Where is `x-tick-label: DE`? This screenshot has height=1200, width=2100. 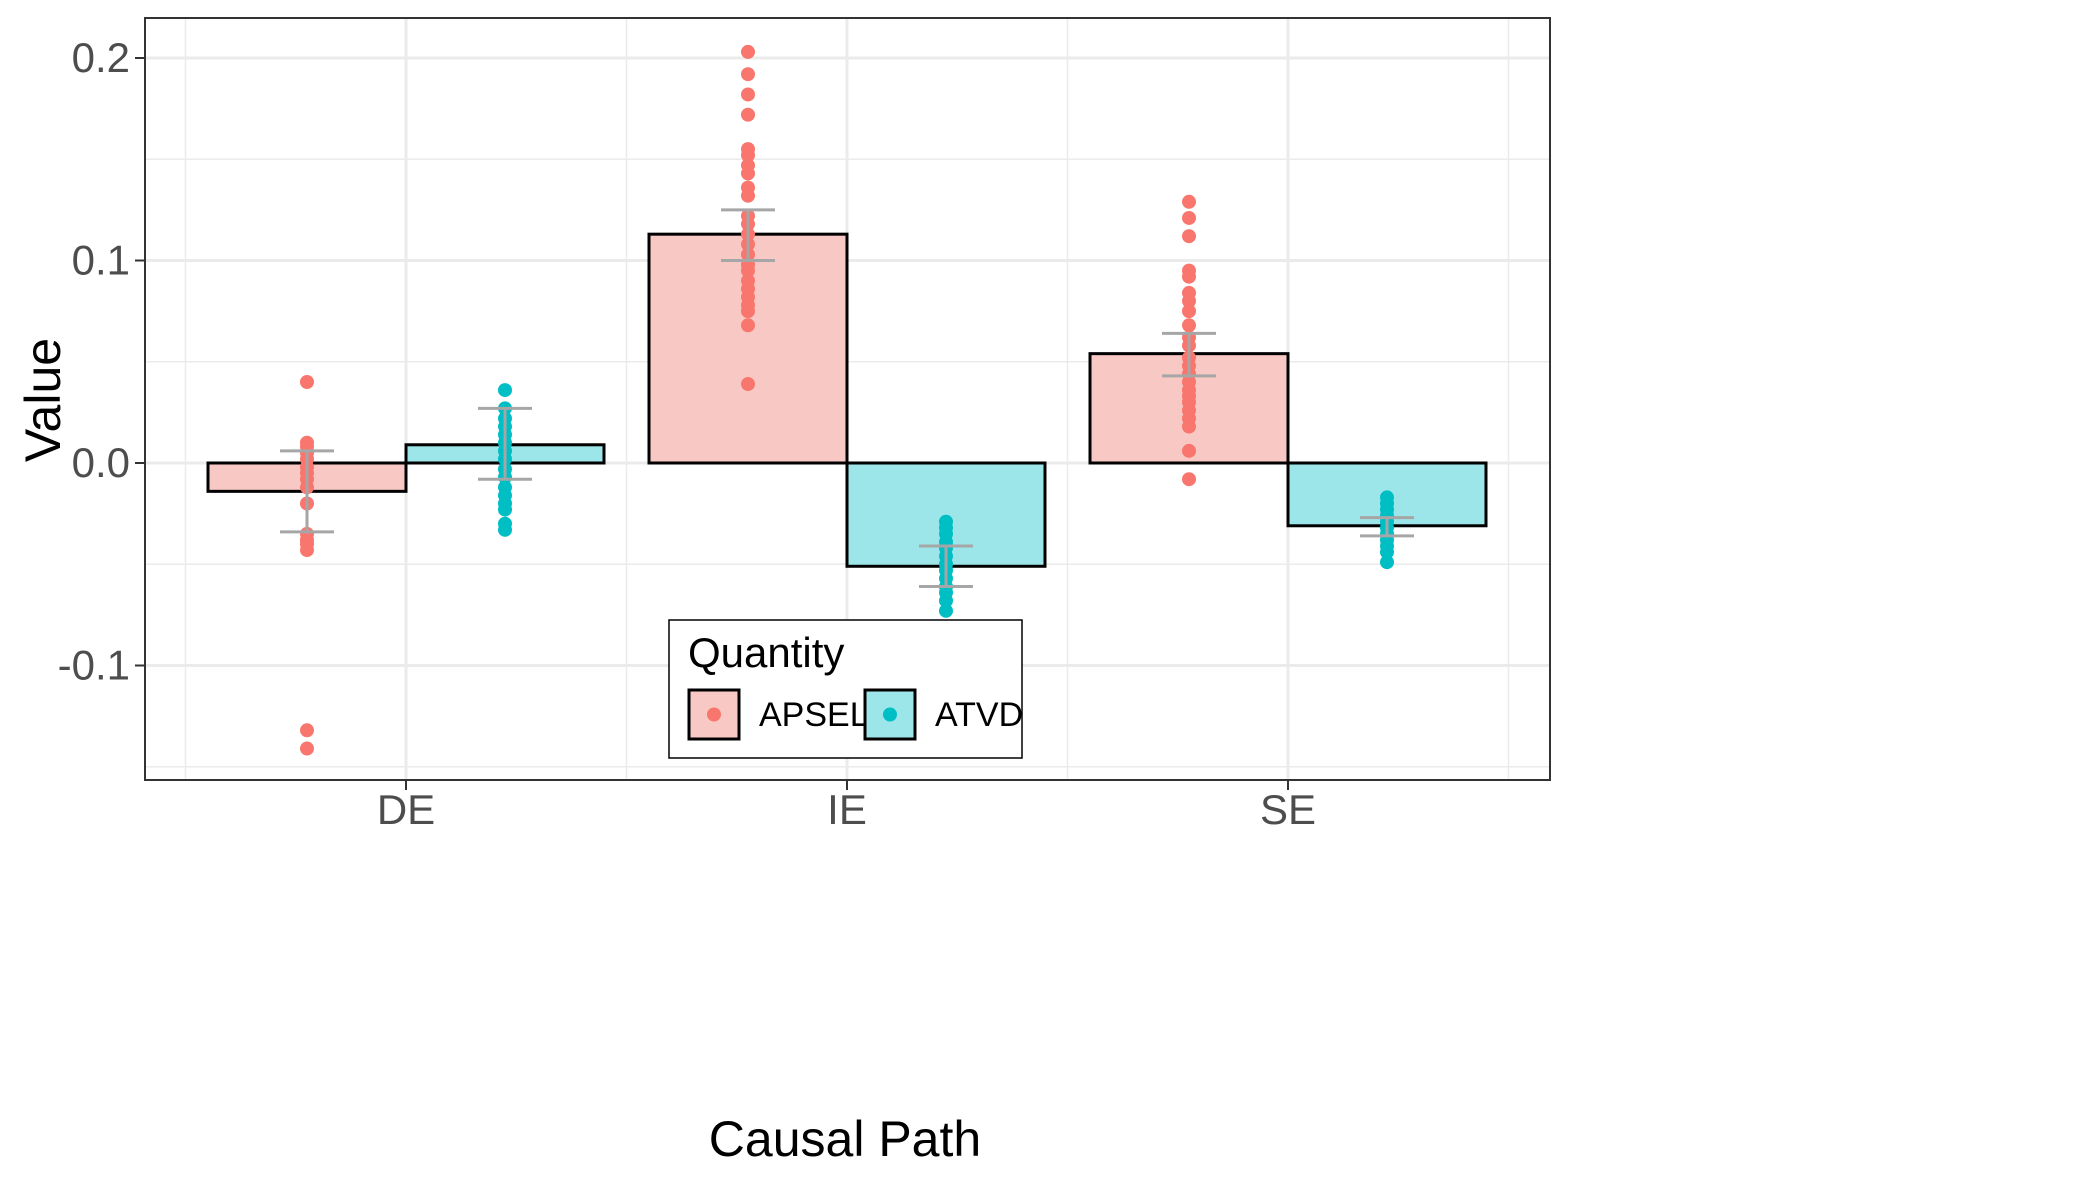
x-tick-label: DE is located at coordinates (406, 809).